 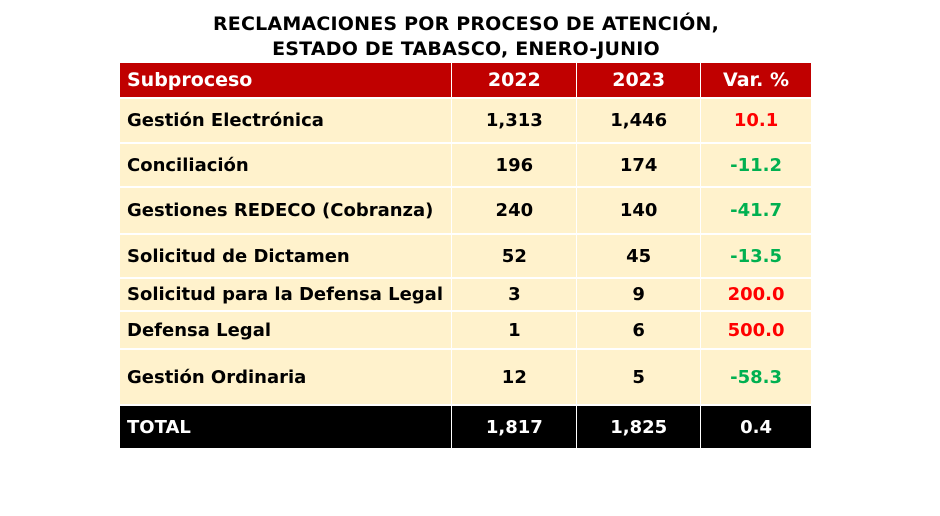 I want to click on value-2023-cell: 140, so click(x=639, y=210).